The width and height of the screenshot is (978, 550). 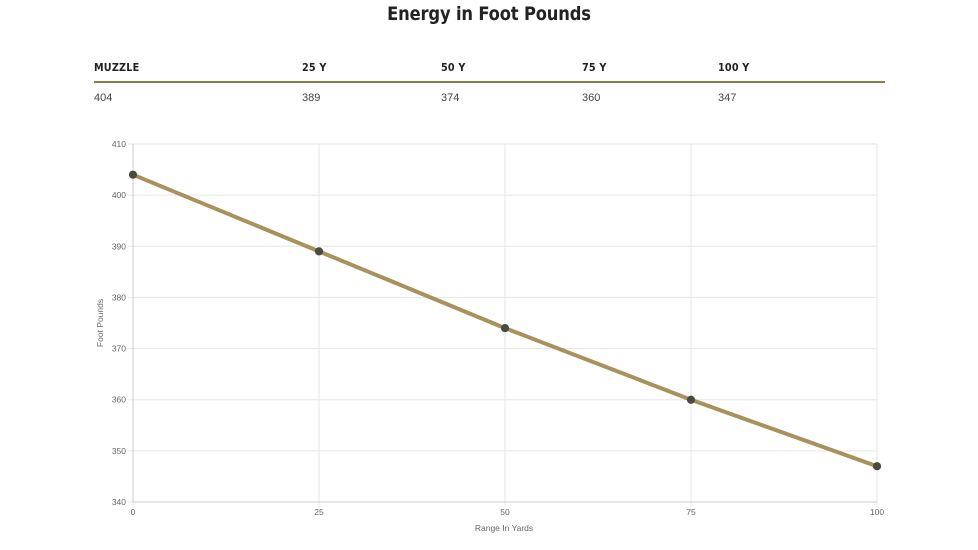 What do you see at coordinates (319, 512) in the screenshot?
I see `x-tick-label-25: 25` at bounding box center [319, 512].